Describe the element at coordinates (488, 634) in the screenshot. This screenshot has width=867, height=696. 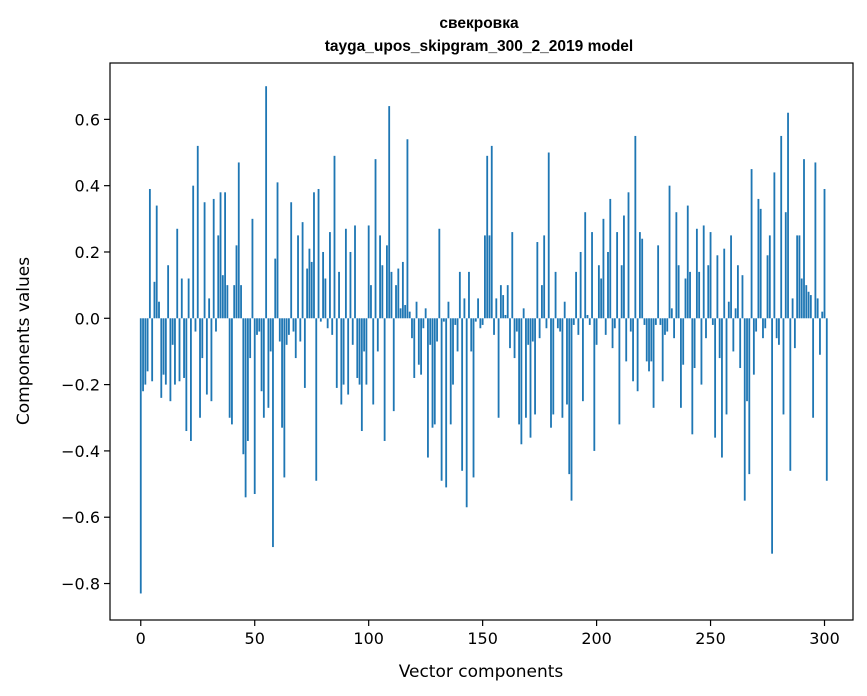
I see `x-axis-ticks: 0 50 100 150 200 250 300` at that location.